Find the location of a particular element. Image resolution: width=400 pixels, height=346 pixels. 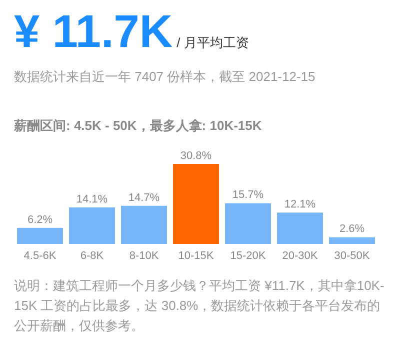

x-tick-label: 6-8K is located at coordinates (92, 256).